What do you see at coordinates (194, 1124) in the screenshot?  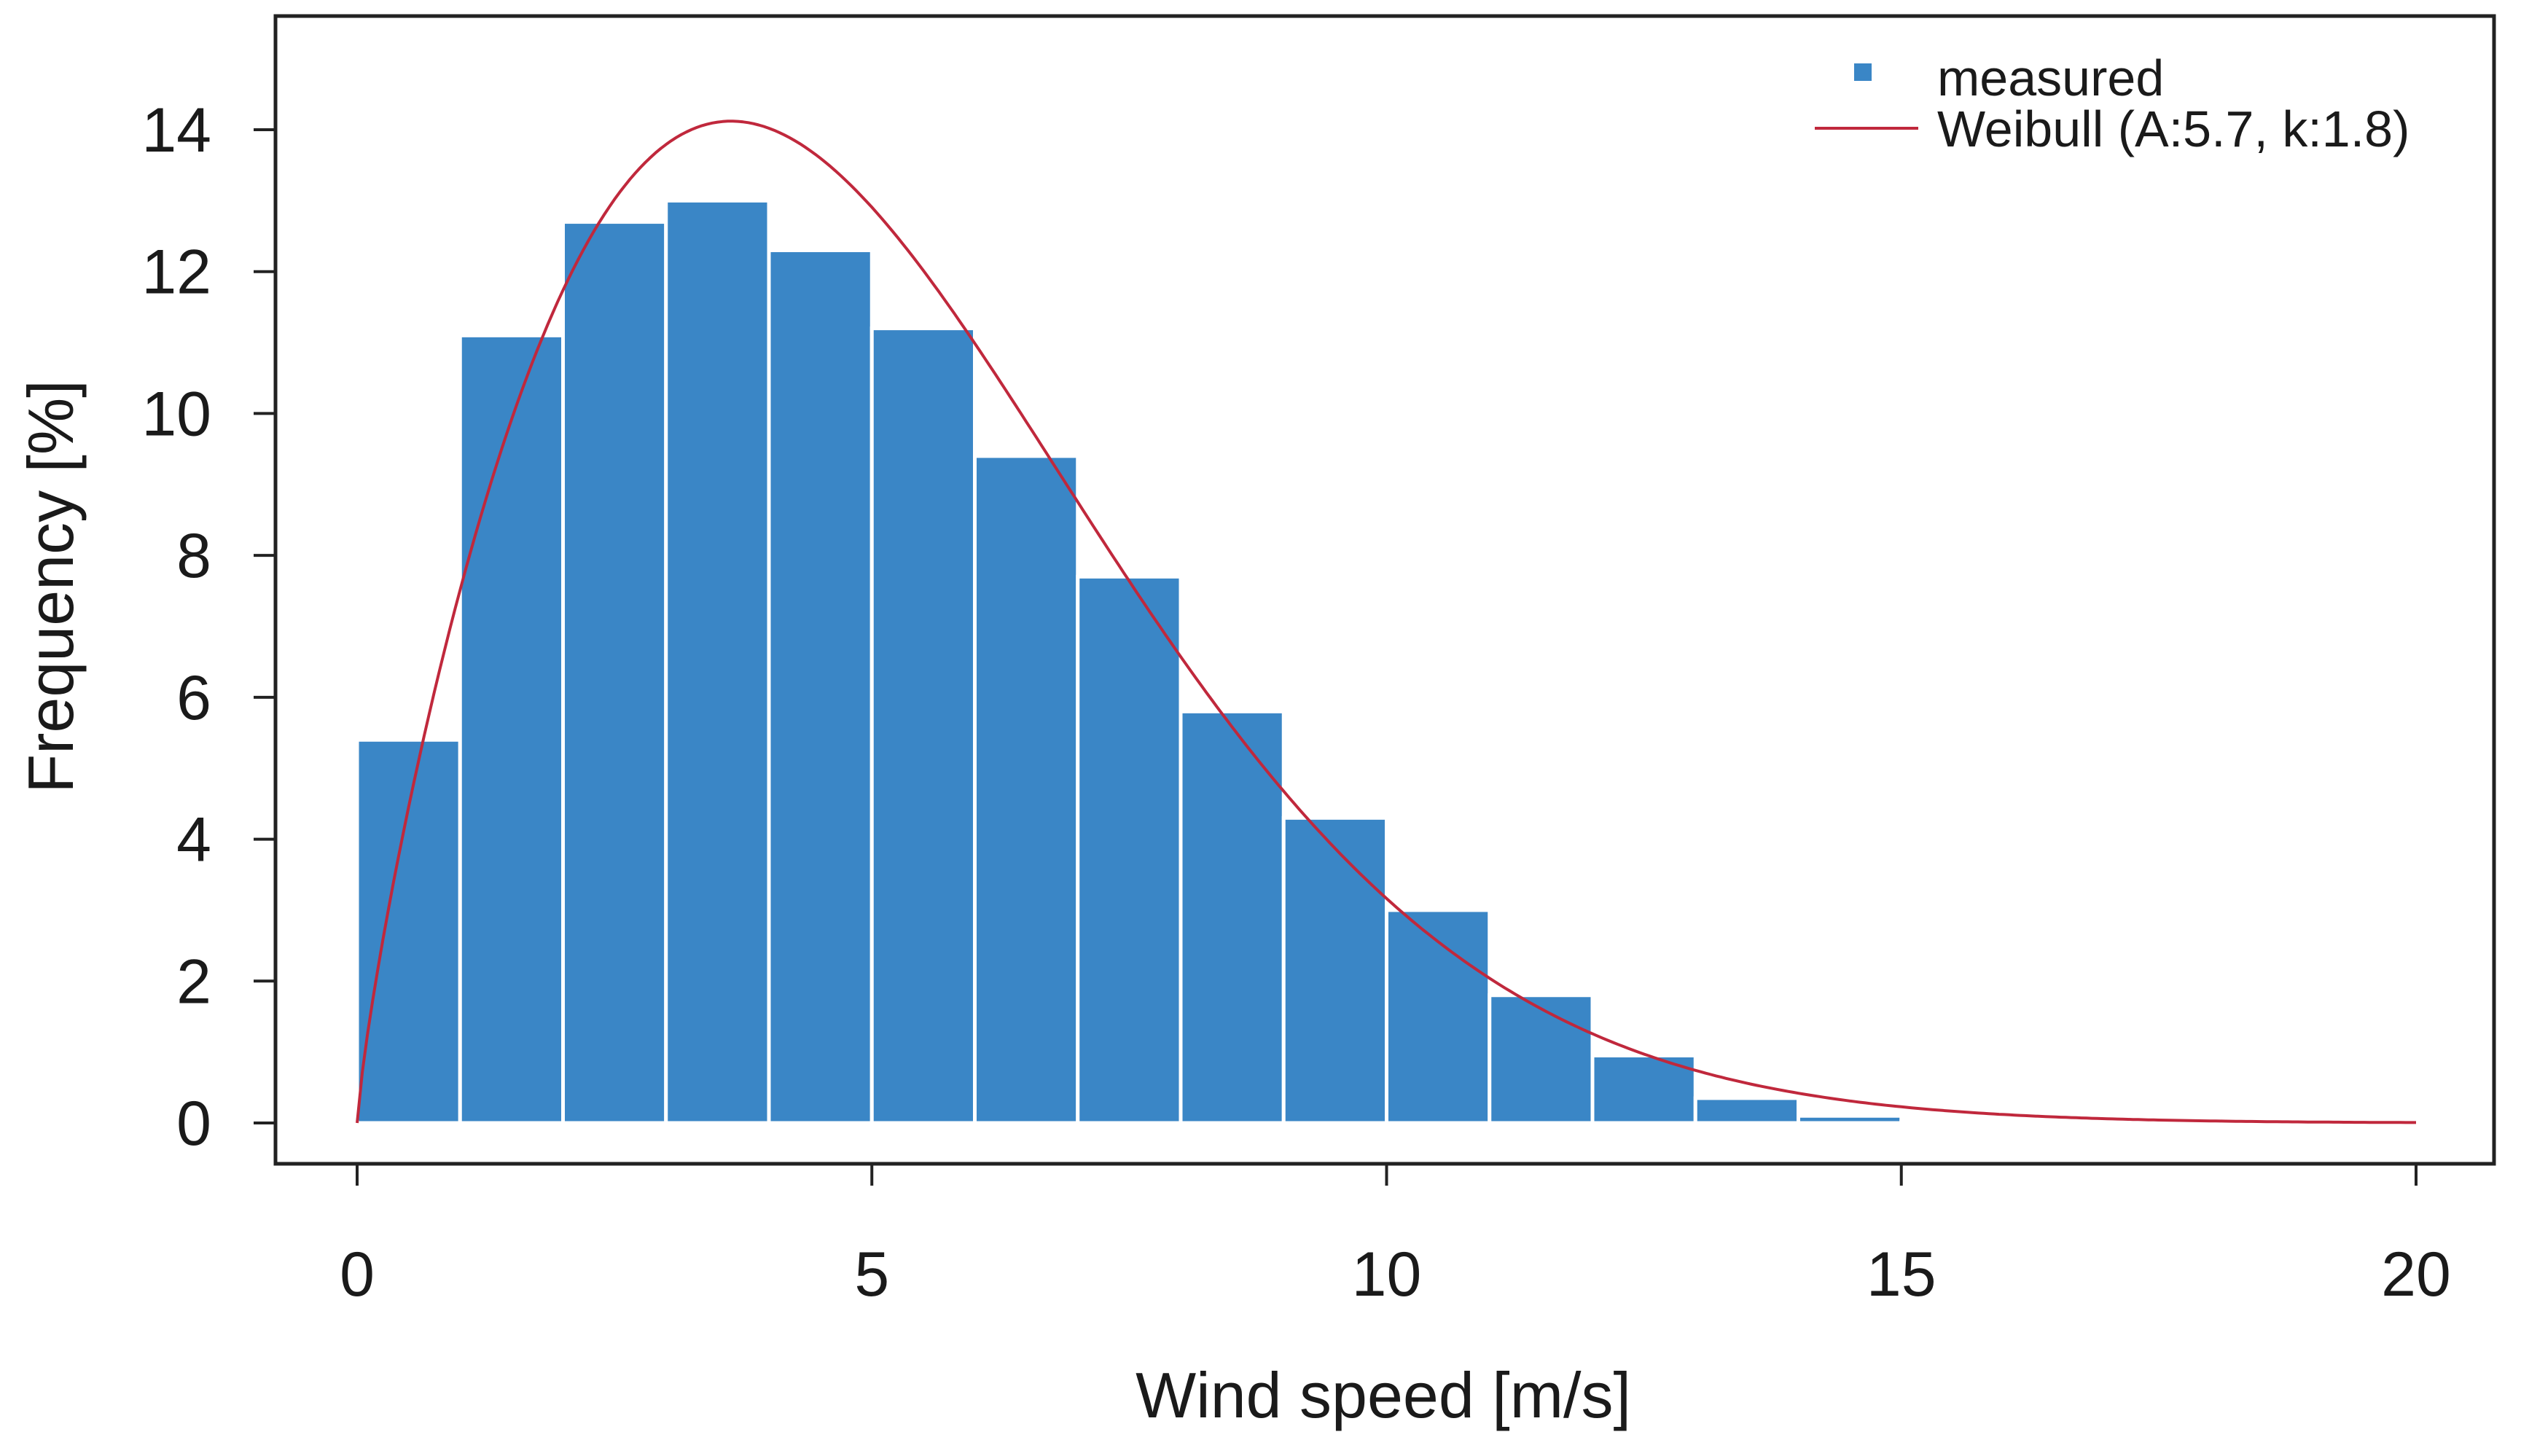 I see `y-tick-label-0: 0` at bounding box center [194, 1124].